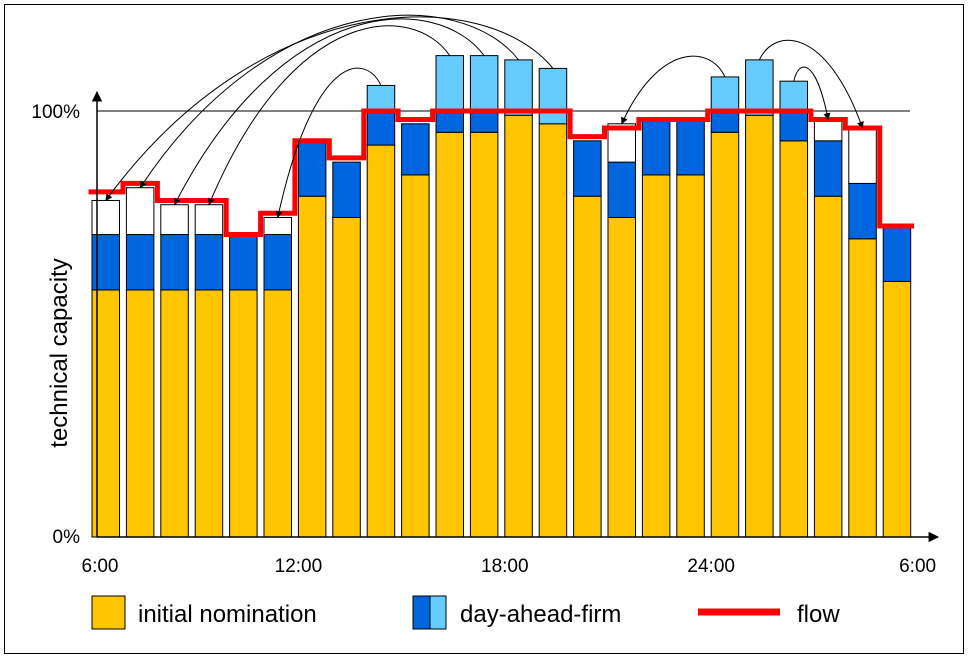 The height and width of the screenshot is (659, 970). Describe the element at coordinates (917, 566) in the screenshot. I see `x-tick-label-4: 6:00` at that location.